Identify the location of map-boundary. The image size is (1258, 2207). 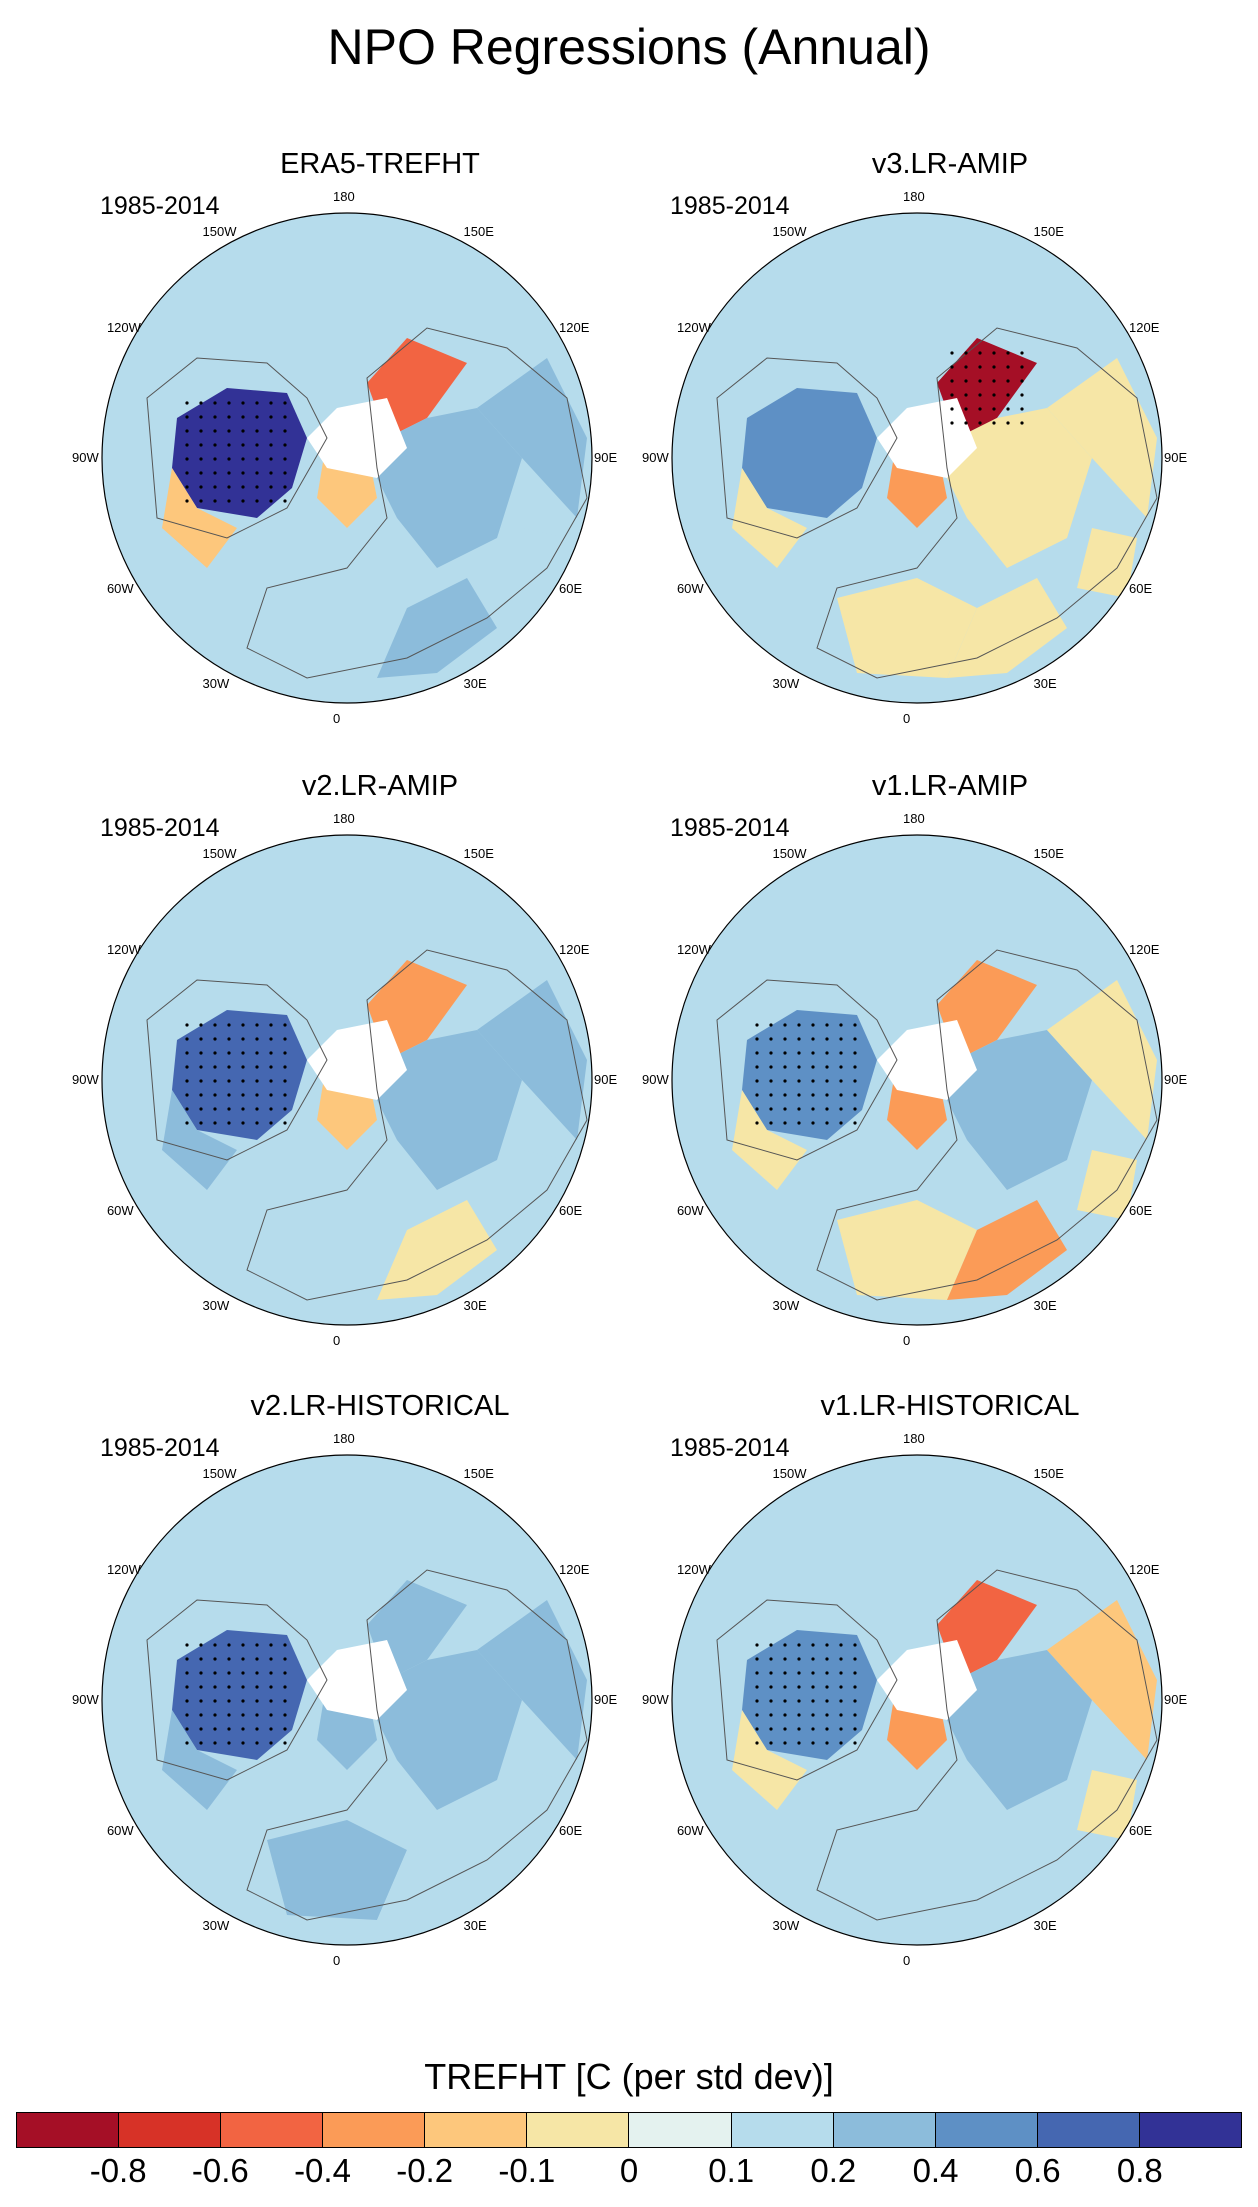
(917, 1080).